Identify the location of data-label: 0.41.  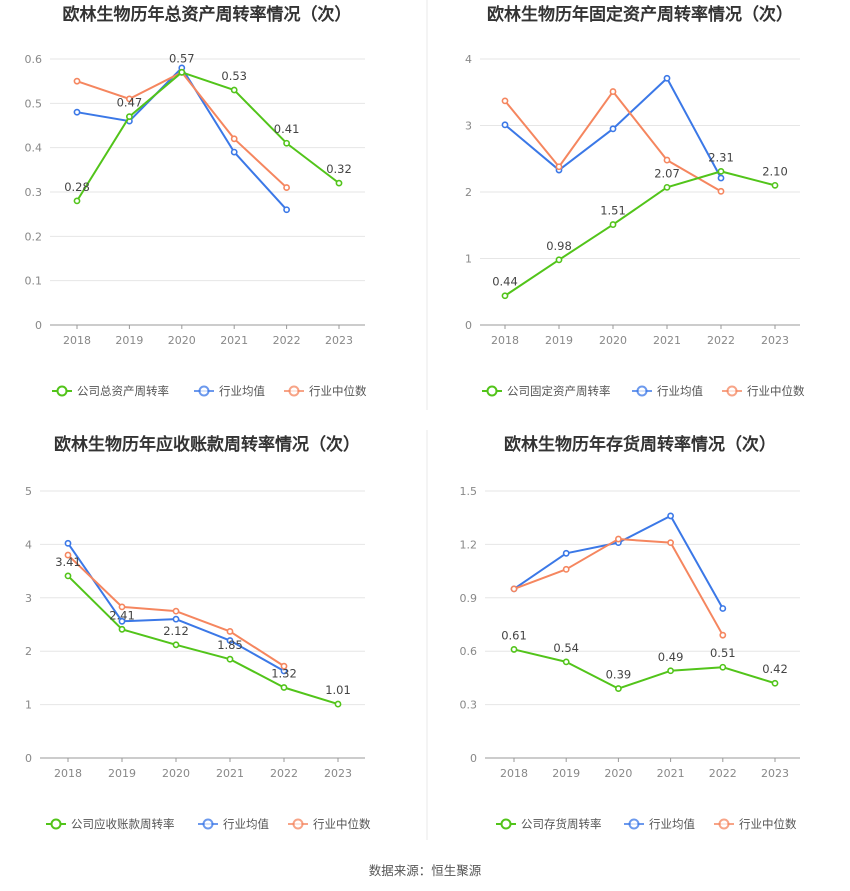
(287, 129).